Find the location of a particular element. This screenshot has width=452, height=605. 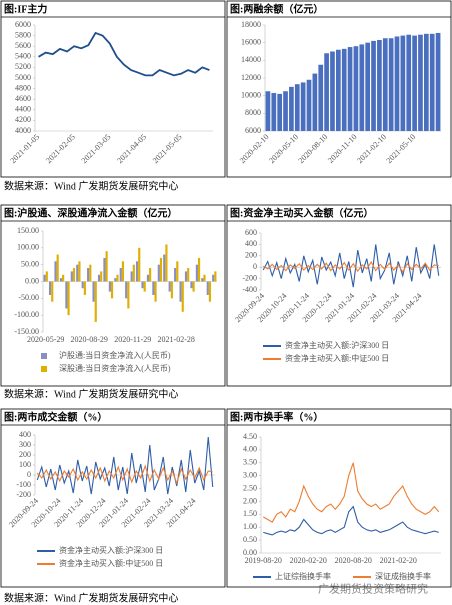

y-tick-label: -200 is located at coordinates (23, 494).